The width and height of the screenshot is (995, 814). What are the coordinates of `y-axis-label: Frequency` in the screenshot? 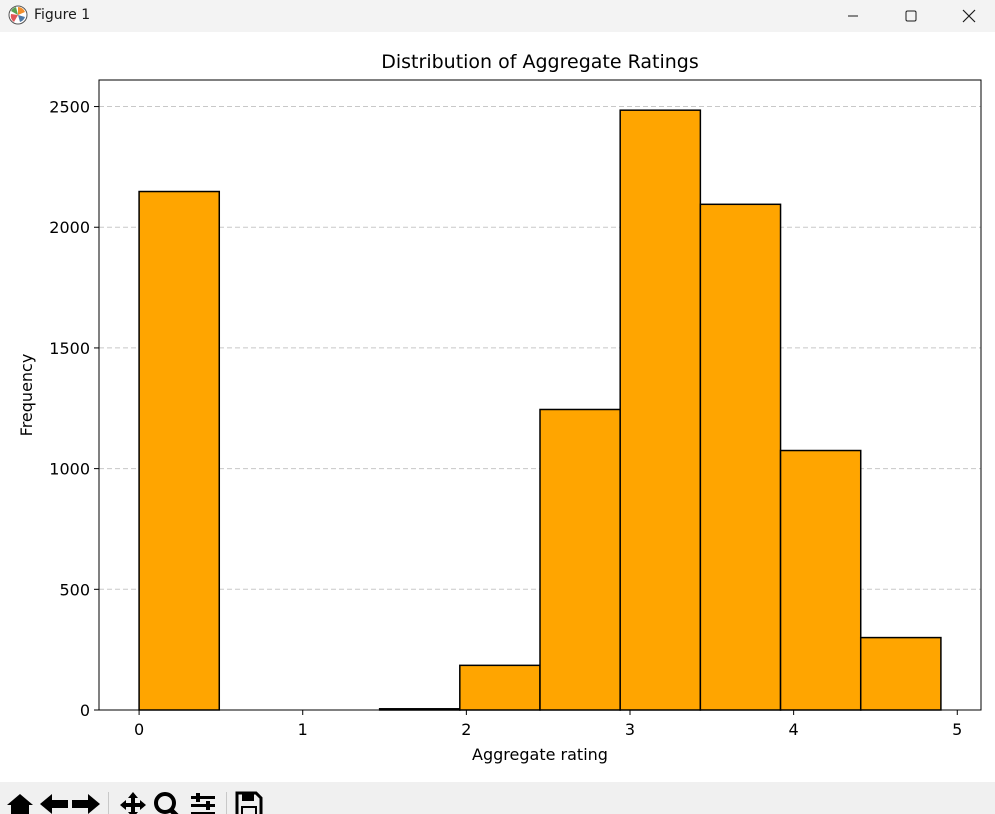 It's located at (26, 395).